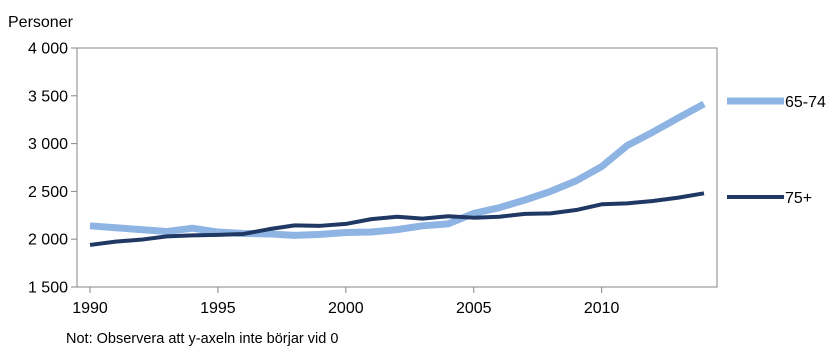 The width and height of the screenshot is (835, 351). What do you see at coordinates (602, 308) in the screenshot?
I see `x-tick-label: 2010` at bounding box center [602, 308].